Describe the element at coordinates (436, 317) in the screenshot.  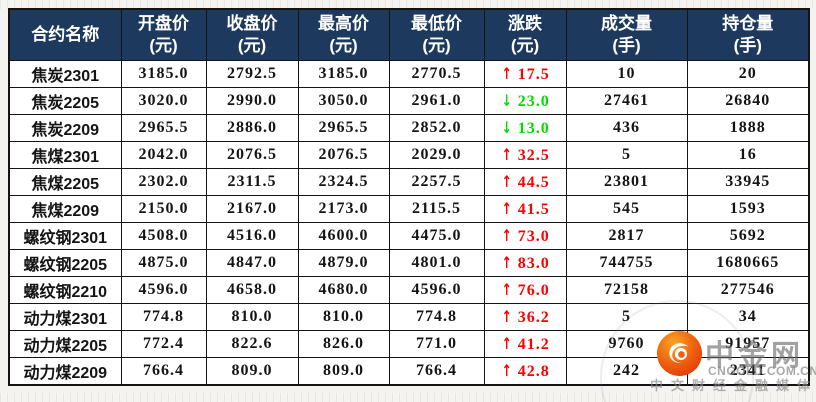
I see `cell-low-price: 774.8` at that location.